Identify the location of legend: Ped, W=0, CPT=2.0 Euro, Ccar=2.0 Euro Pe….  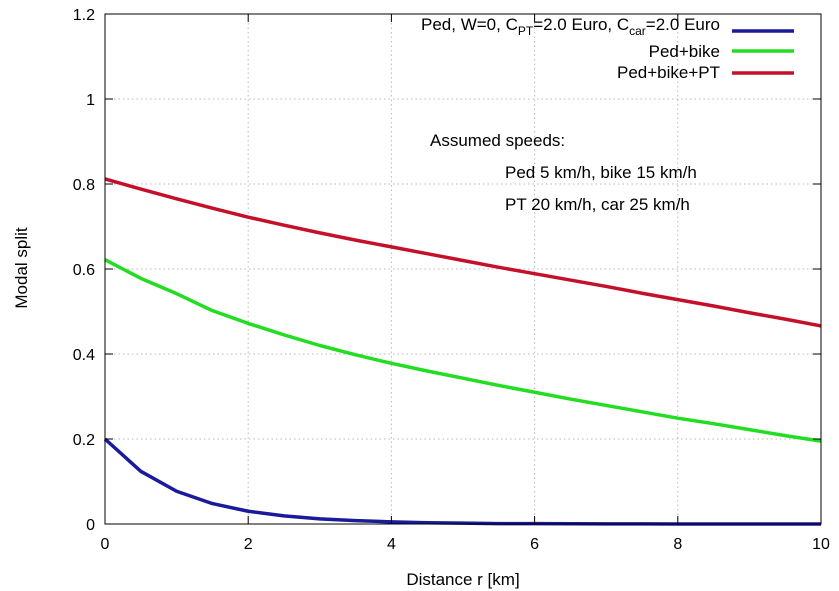
(607, 48).